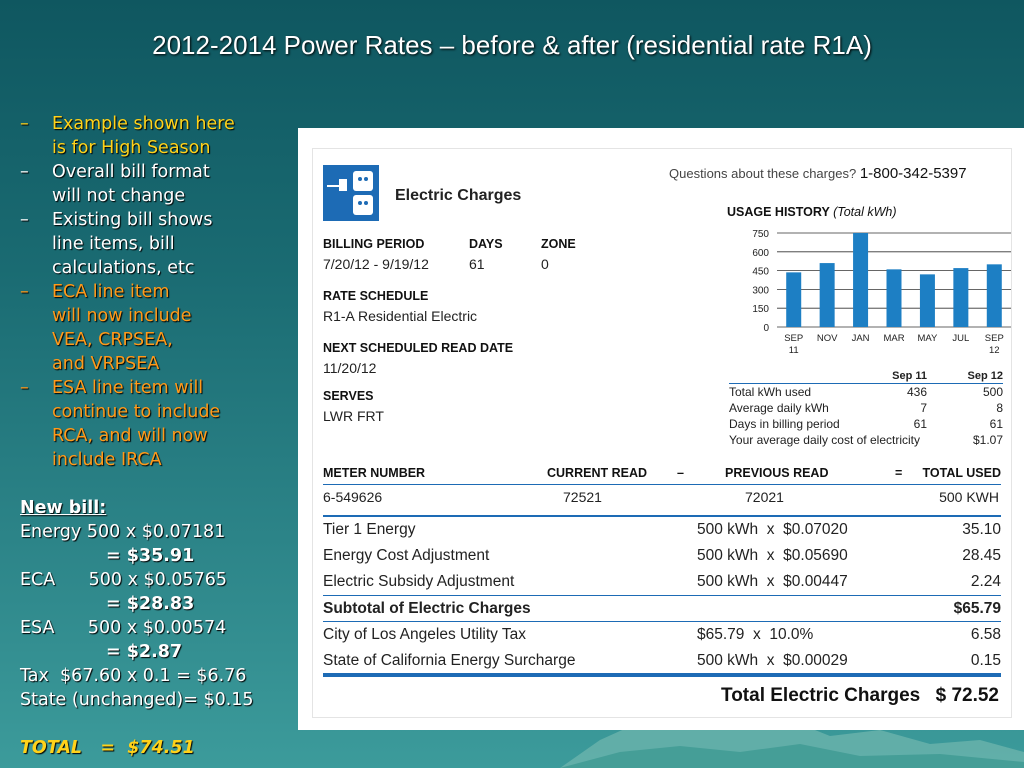  What do you see at coordinates (996, 424) in the screenshot?
I see `stats-cell-b: 61` at bounding box center [996, 424].